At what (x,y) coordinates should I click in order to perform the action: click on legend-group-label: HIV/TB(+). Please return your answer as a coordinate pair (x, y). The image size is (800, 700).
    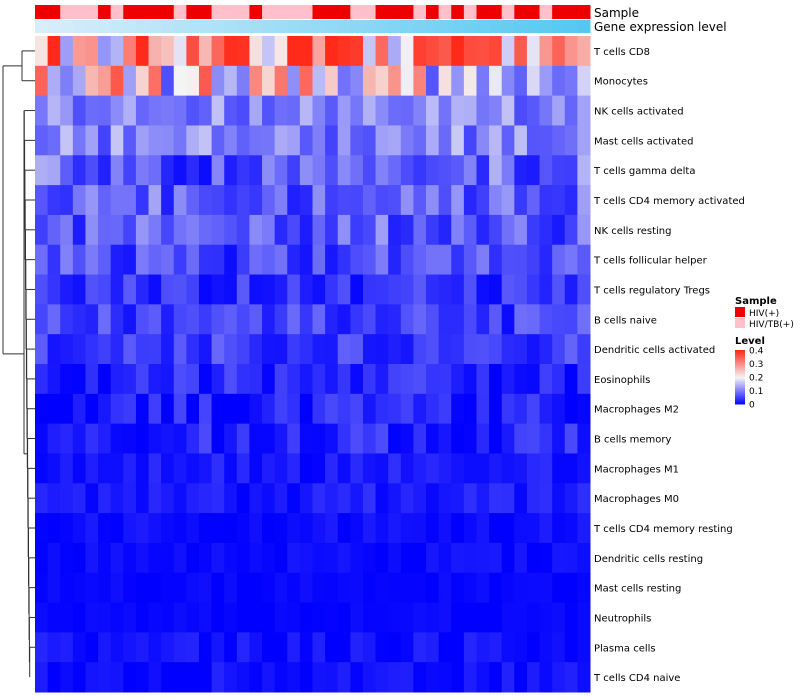
    Looking at the image, I should click on (771, 325).